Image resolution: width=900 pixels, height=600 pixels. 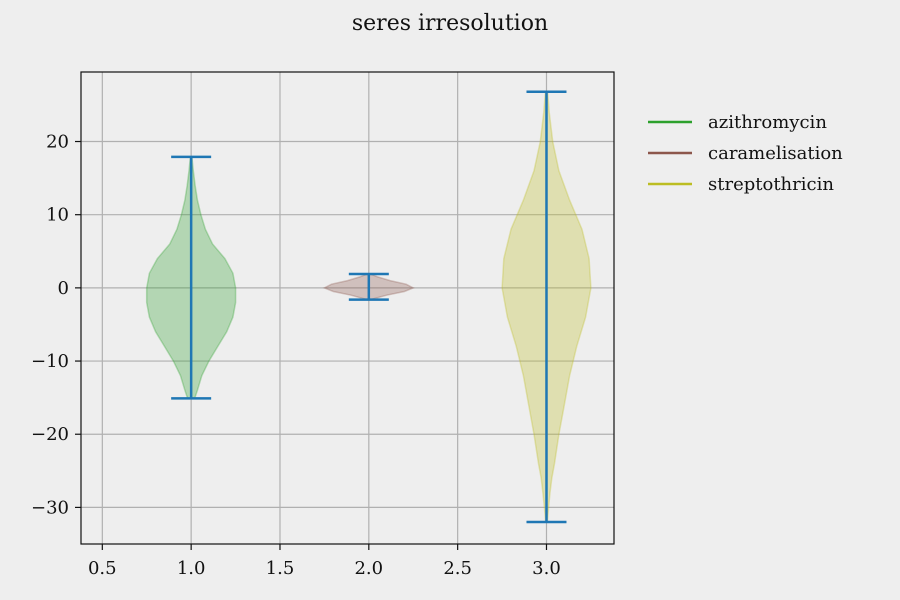 What do you see at coordinates (57, 215) in the screenshot?
I see `y-tick-label: 10` at bounding box center [57, 215].